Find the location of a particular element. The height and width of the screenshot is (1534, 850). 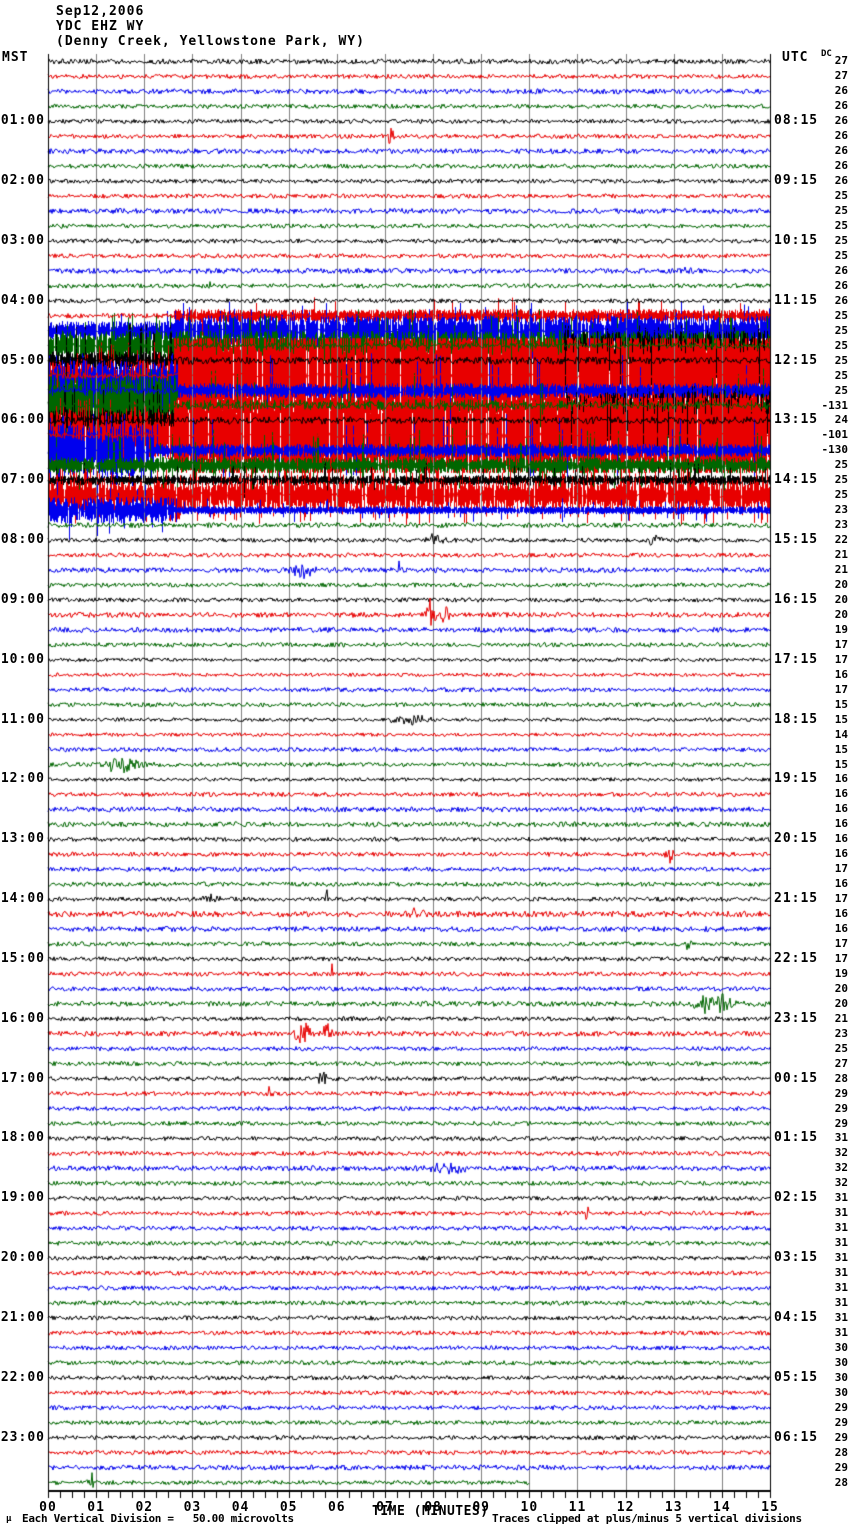

dc-value: 22 is located at coordinates (841, 540).